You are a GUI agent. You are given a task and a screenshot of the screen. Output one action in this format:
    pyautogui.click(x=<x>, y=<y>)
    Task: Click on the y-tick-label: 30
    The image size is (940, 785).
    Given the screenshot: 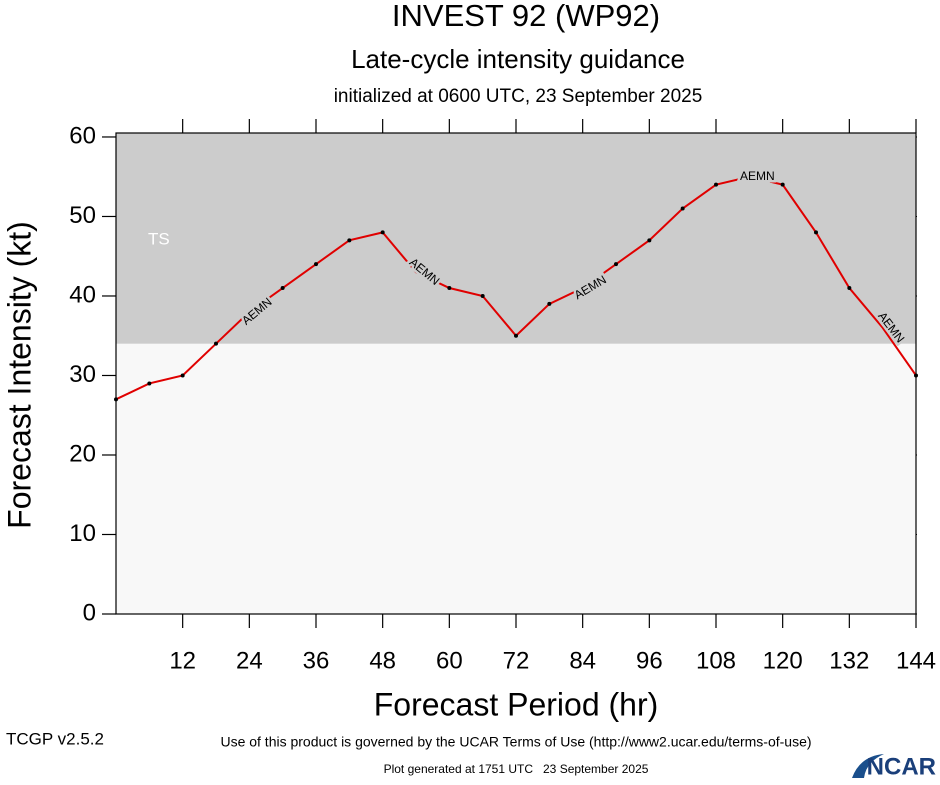 What is the action you would take?
    pyautogui.click(x=82, y=374)
    